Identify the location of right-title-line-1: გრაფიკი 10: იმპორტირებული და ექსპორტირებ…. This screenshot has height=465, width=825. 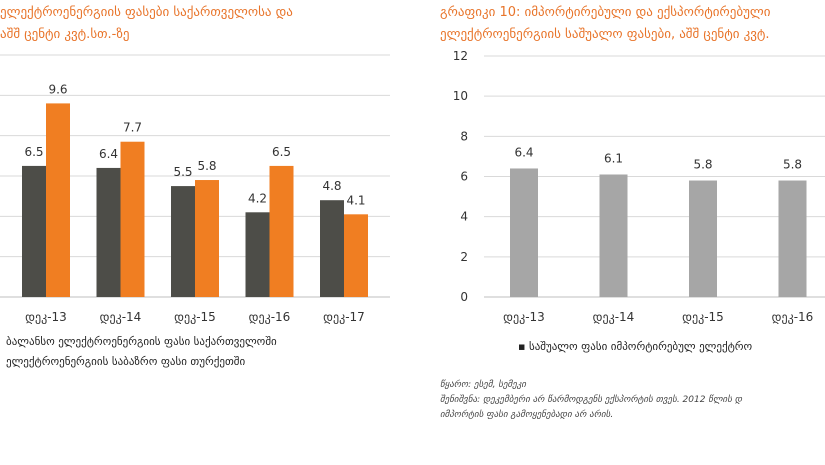
(605, 12).